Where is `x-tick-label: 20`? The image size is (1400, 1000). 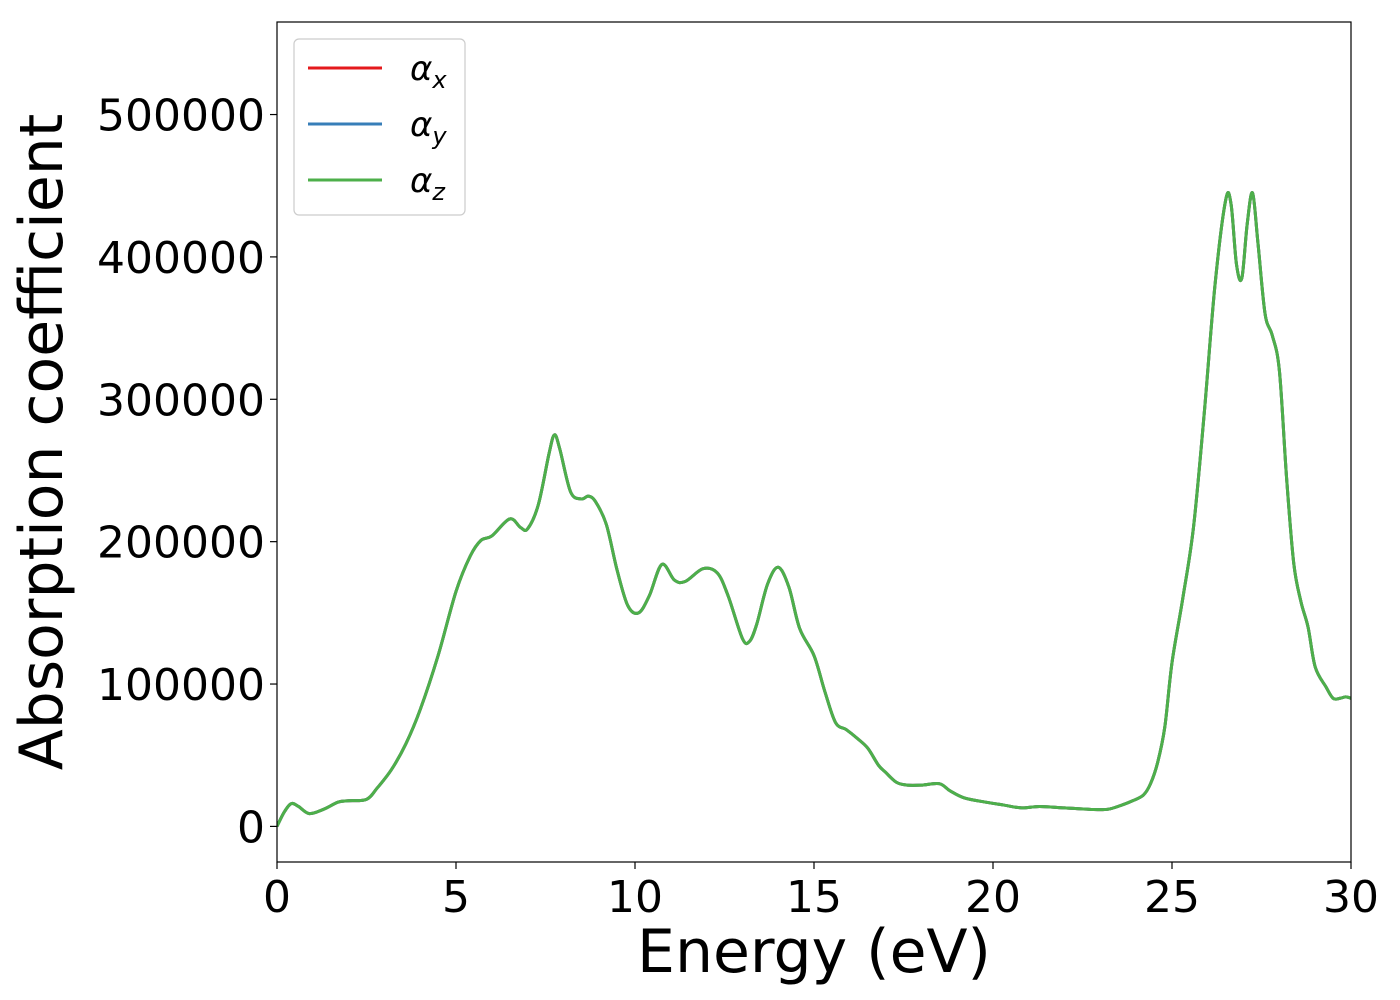
x-tick-label: 20 is located at coordinates (993, 897).